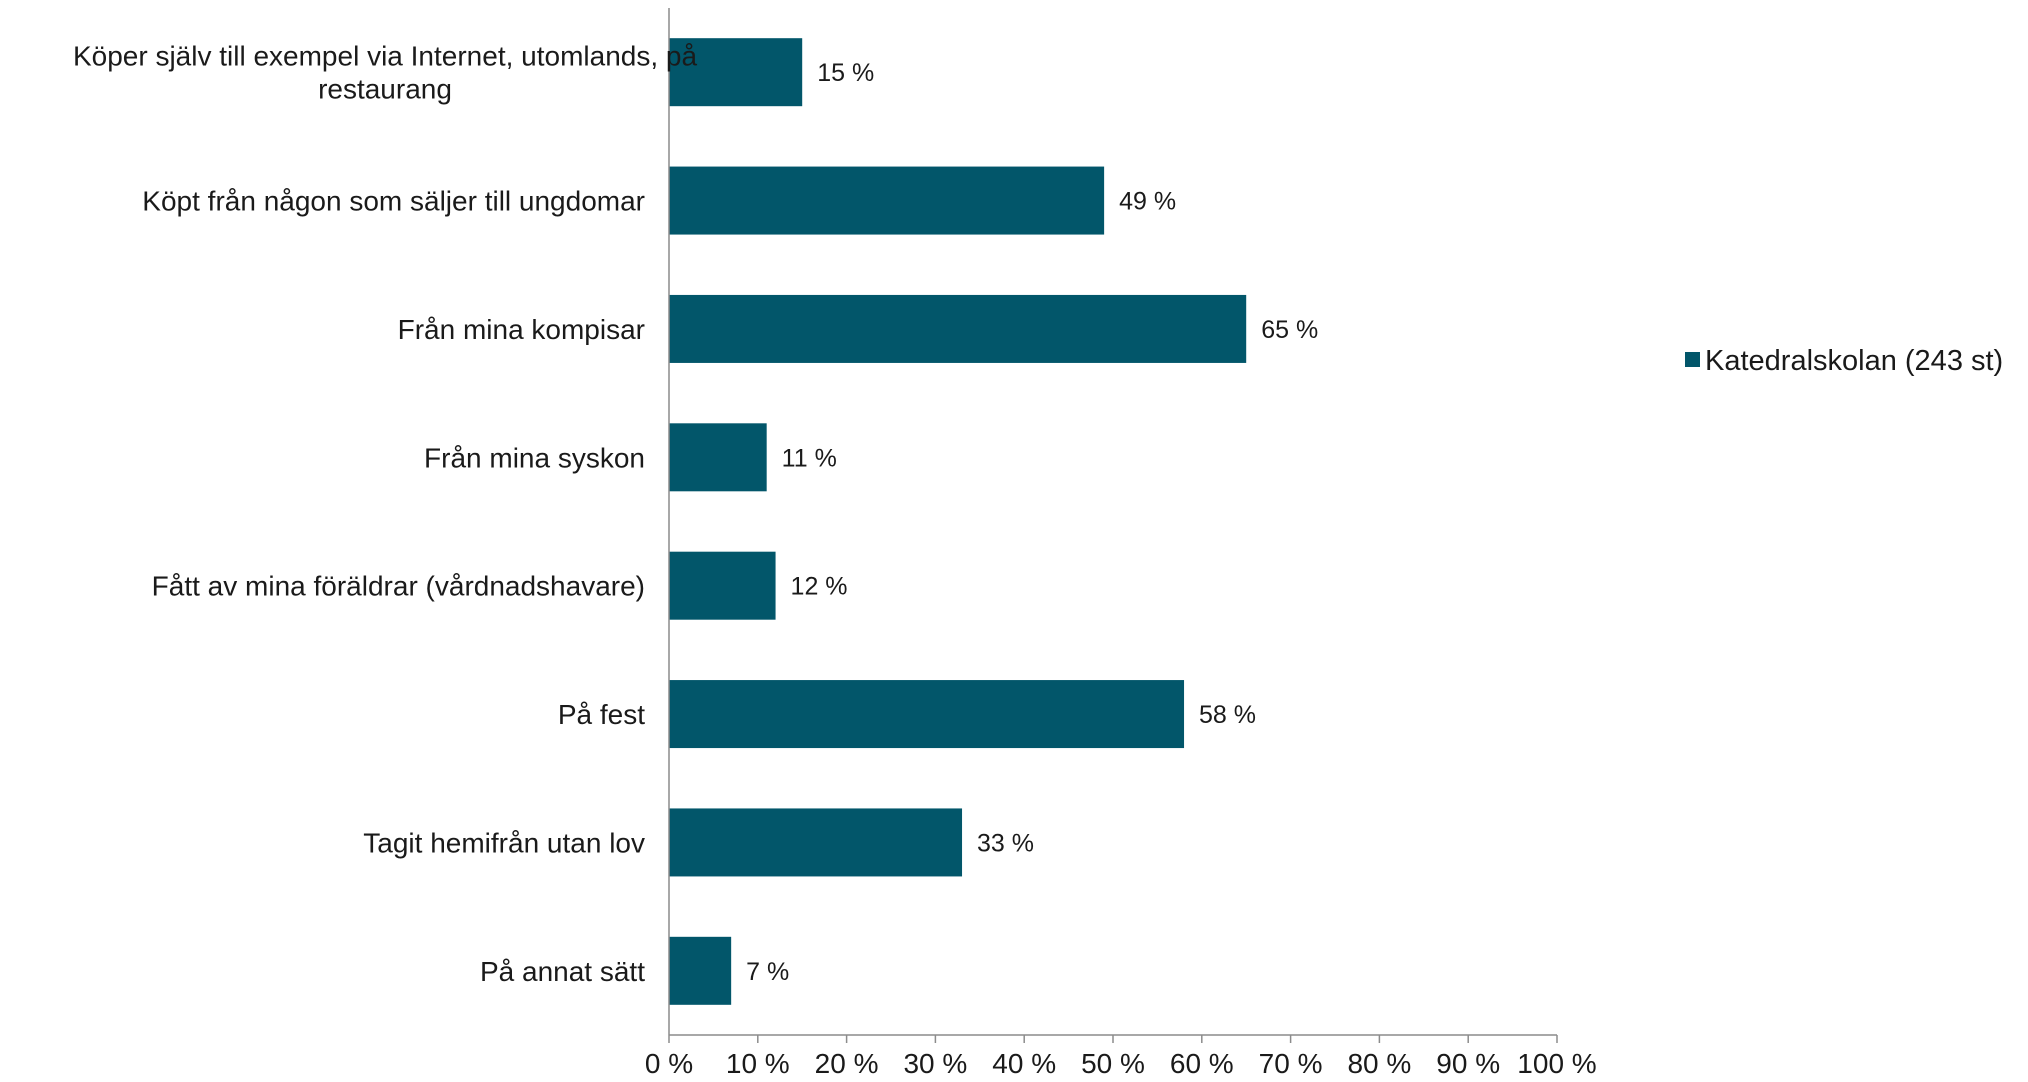 This screenshot has width=2028, height=1082. I want to click on category-label: Fått av mina föräldrar (vårdnadshavare), so click(398, 586).